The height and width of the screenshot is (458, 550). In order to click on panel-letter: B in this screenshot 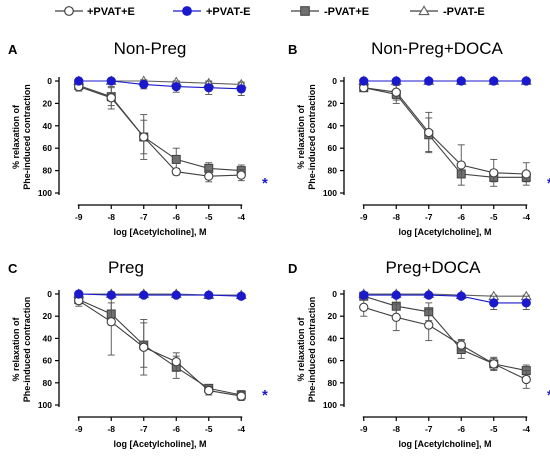, I will do `click(292, 49)`.